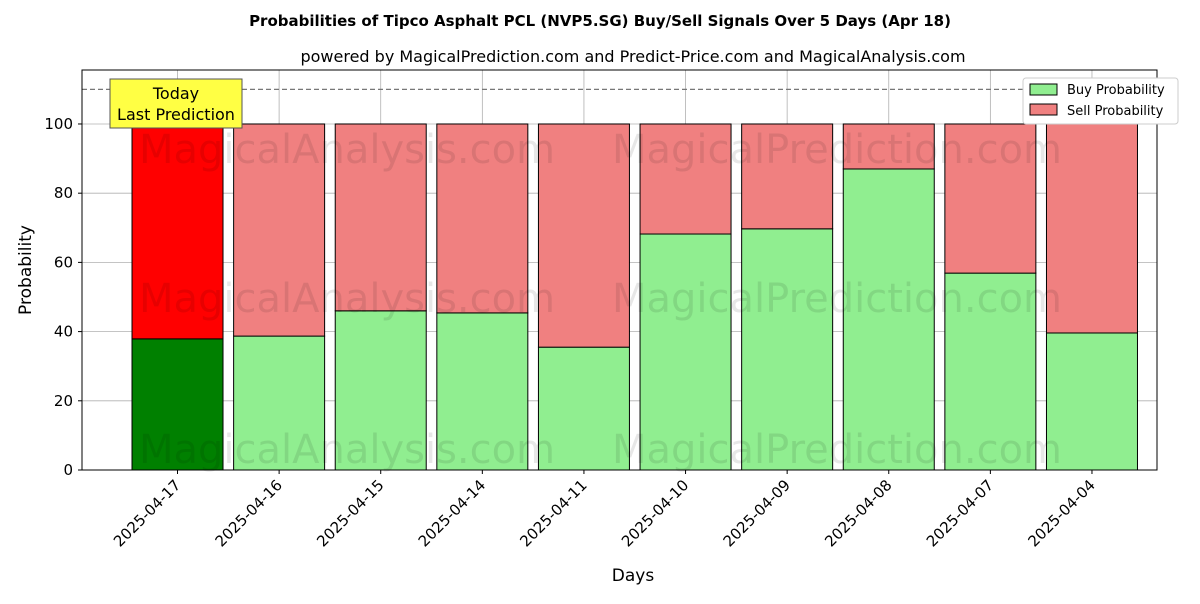 This screenshot has height=604, width=1200. Describe the element at coordinates (147, 513) in the screenshot. I see `x-tick-label: 2025-04-17` at that location.